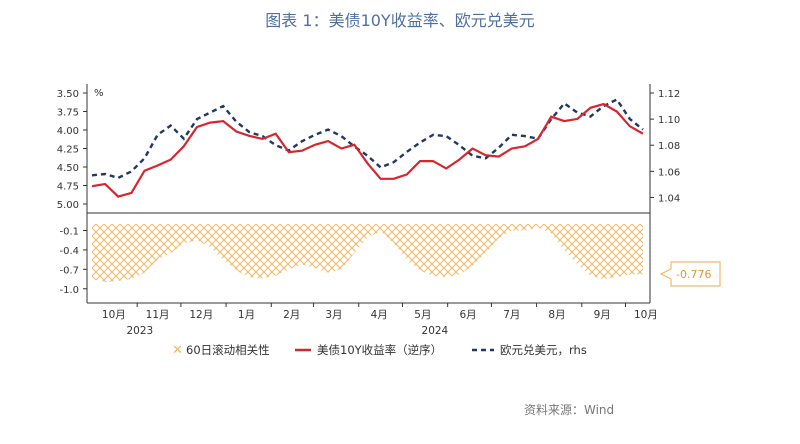 Image resolution: width=800 pixels, height=444 pixels. What do you see at coordinates (177, 350) in the screenshot?
I see `legend-hatch-icon: ✕` at bounding box center [177, 350].